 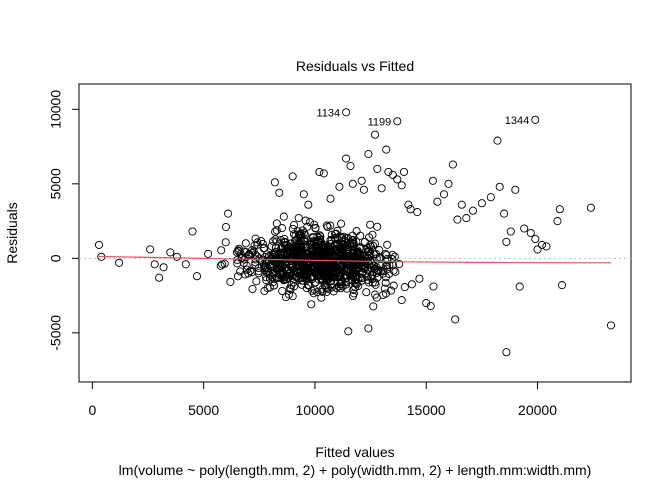 What do you see at coordinates (354, 452) in the screenshot?
I see `x-axis-label: Fitted values` at bounding box center [354, 452].